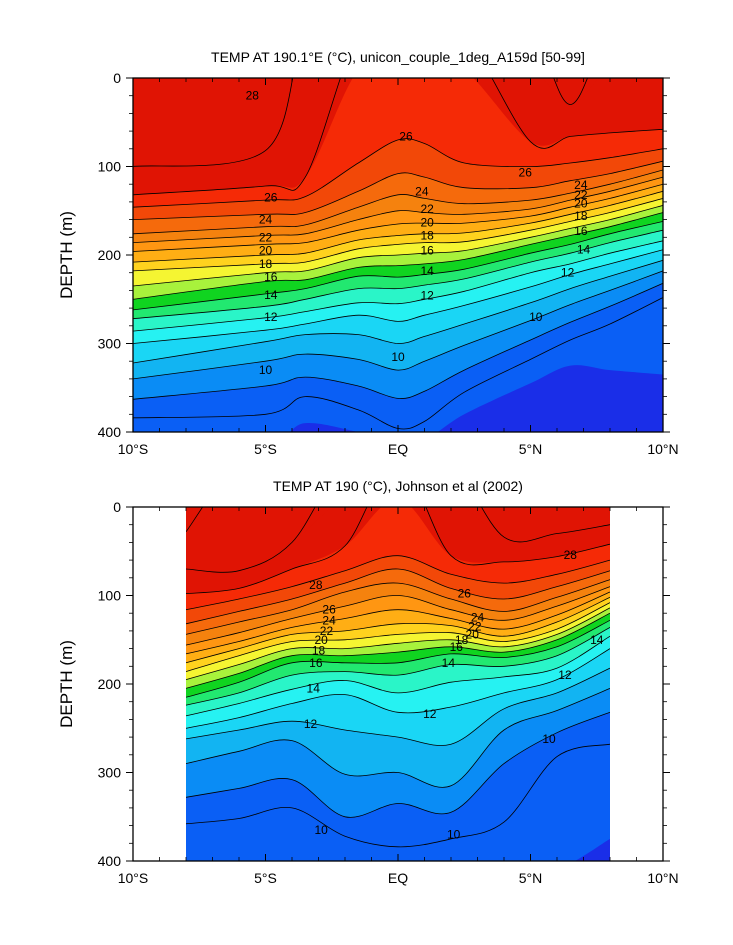 This screenshot has width=733, height=945. What do you see at coordinates (253, 96) in the screenshot?
I see `contour-label: 28` at bounding box center [253, 96].